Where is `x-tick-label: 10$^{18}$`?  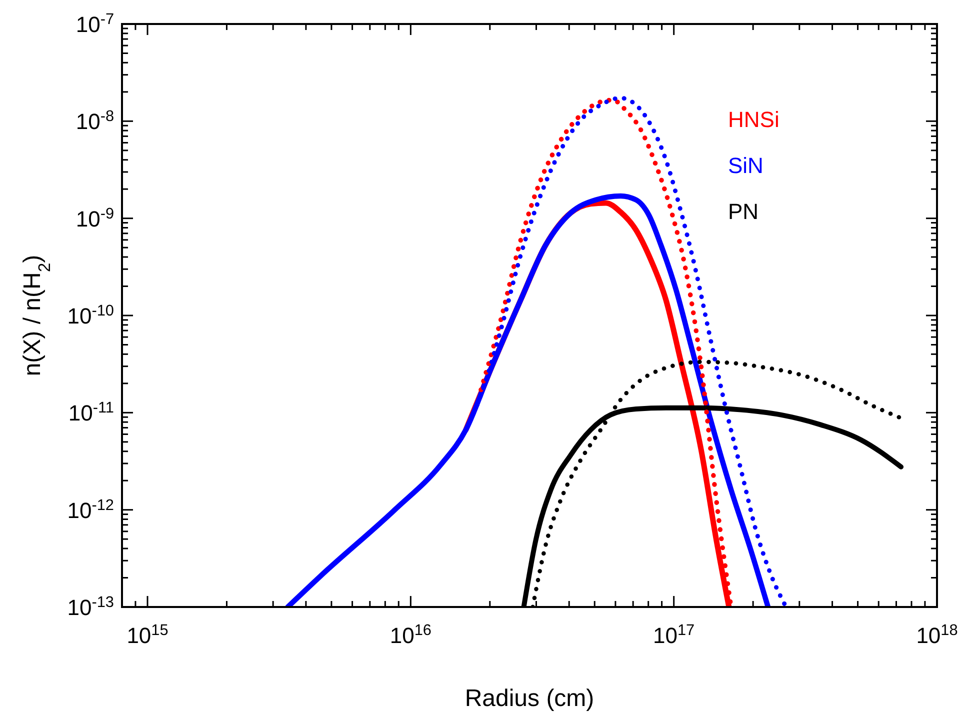
x-tick-label: 10$^{18}$ is located at coordinates (937, 635).